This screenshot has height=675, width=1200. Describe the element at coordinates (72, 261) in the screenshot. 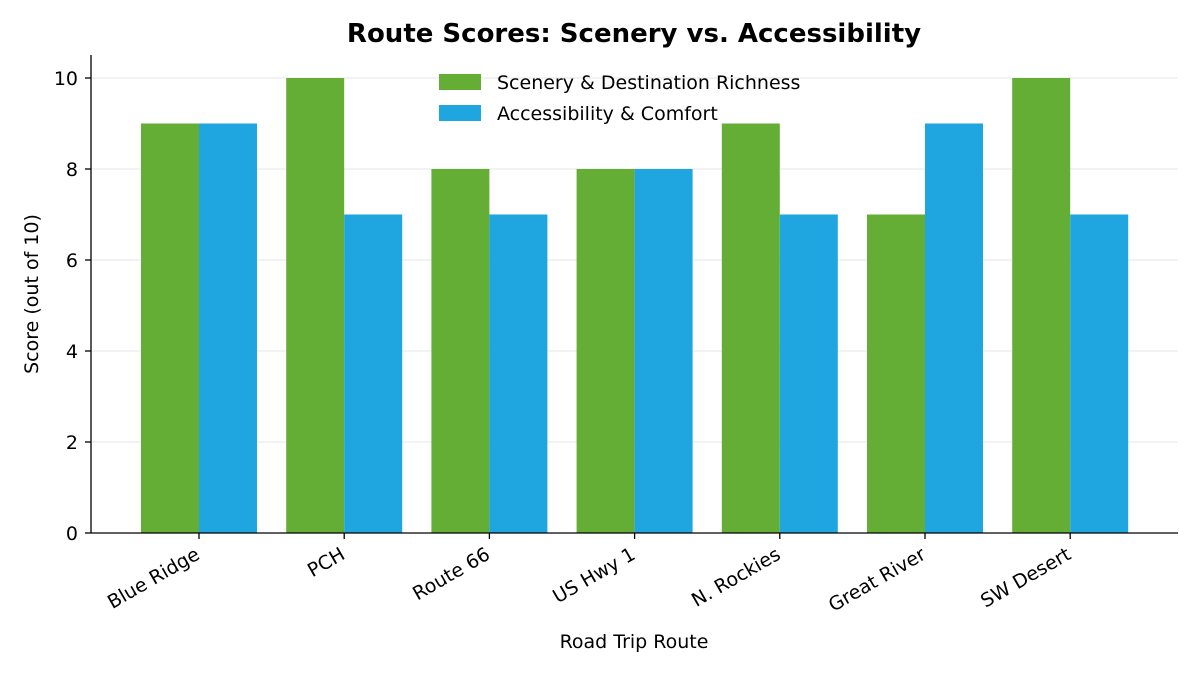

I see `y-tick-label: 6` at that location.